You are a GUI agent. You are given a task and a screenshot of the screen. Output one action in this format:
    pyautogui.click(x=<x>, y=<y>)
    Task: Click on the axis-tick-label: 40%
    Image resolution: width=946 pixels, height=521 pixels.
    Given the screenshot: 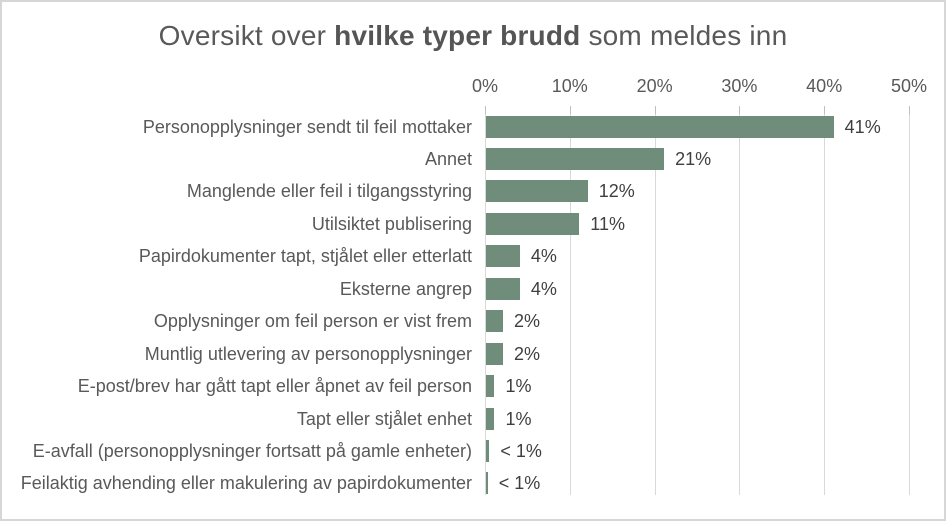 What is the action you would take?
    pyautogui.click(x=824, y=86)
    